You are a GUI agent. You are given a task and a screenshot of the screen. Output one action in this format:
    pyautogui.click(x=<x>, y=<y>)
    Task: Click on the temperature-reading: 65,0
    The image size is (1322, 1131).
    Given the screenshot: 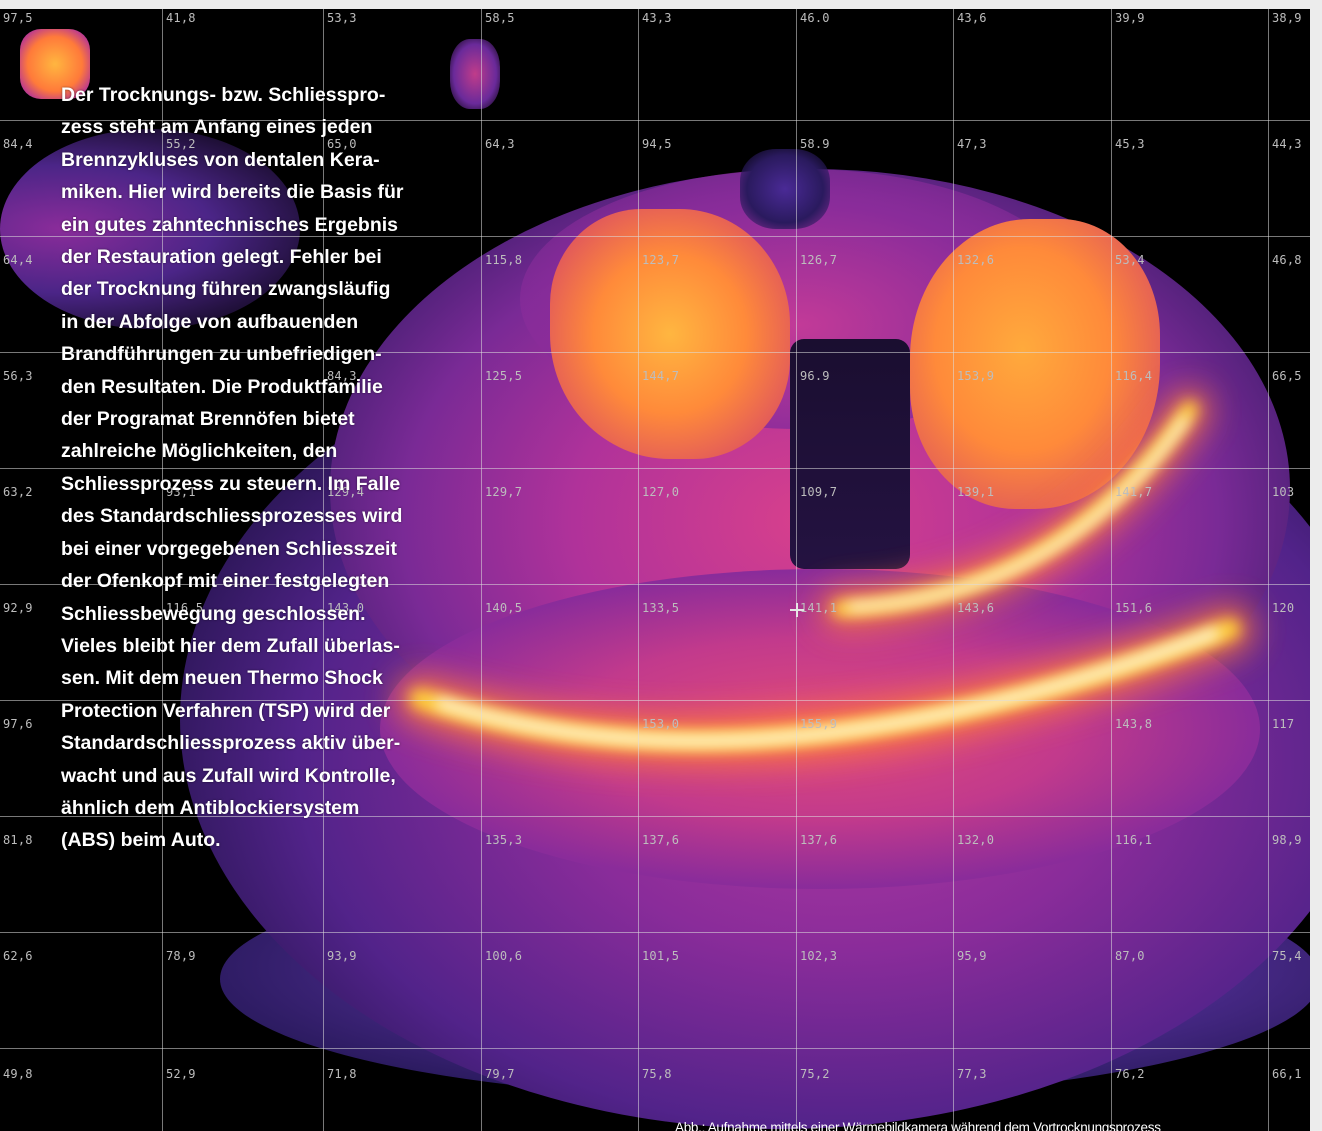 What is the action you would take?
    pyautogui.click(x=342, y=144)
    